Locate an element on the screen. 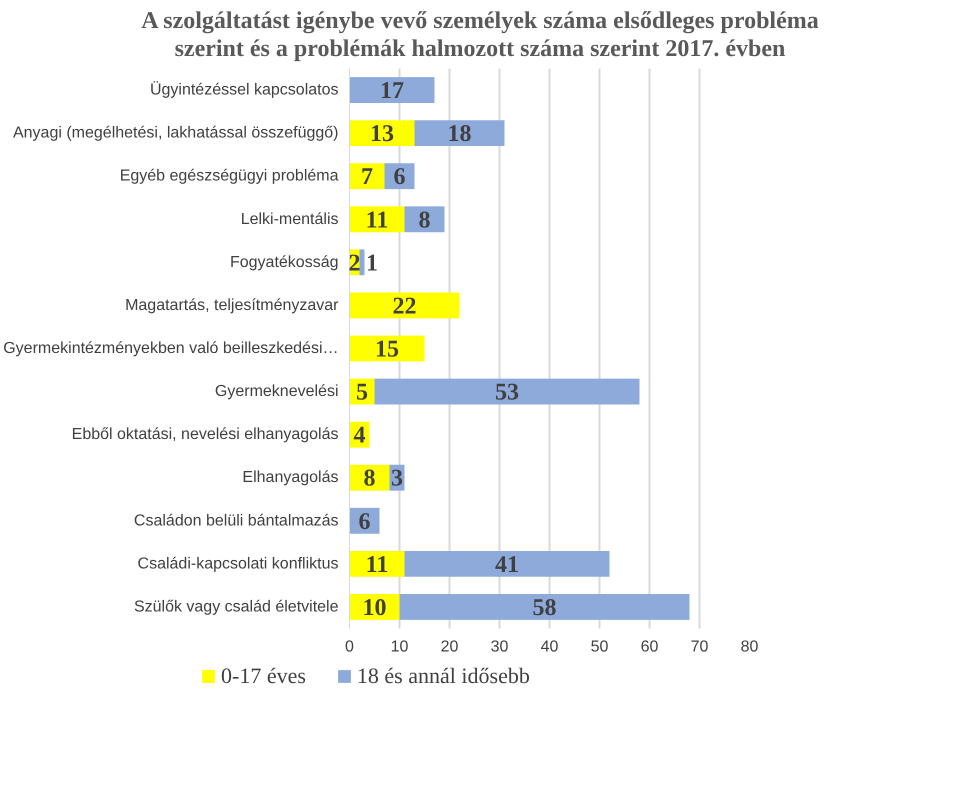 Image resolution: width=971 pixels, height=802 pixels. data-label: 13 is located at coordinates (382, 134).